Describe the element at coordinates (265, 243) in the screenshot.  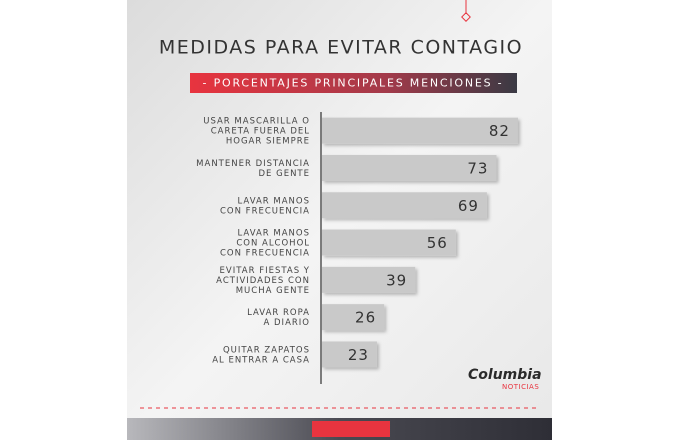
I see `y-tick-label: LAVAR MANOS CON ALCOHOL CON FRECUENCIA` at that location.